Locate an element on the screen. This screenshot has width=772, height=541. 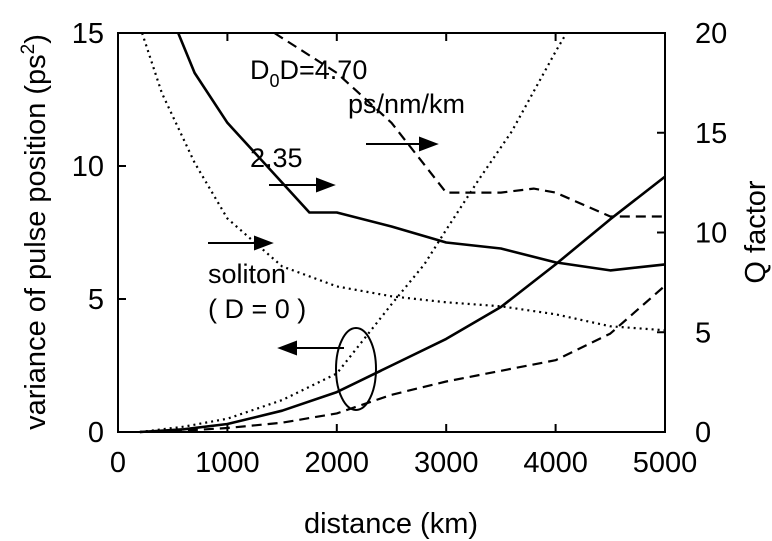
annotation-d0d-sub: 0 is located at coordinates (275, 81).